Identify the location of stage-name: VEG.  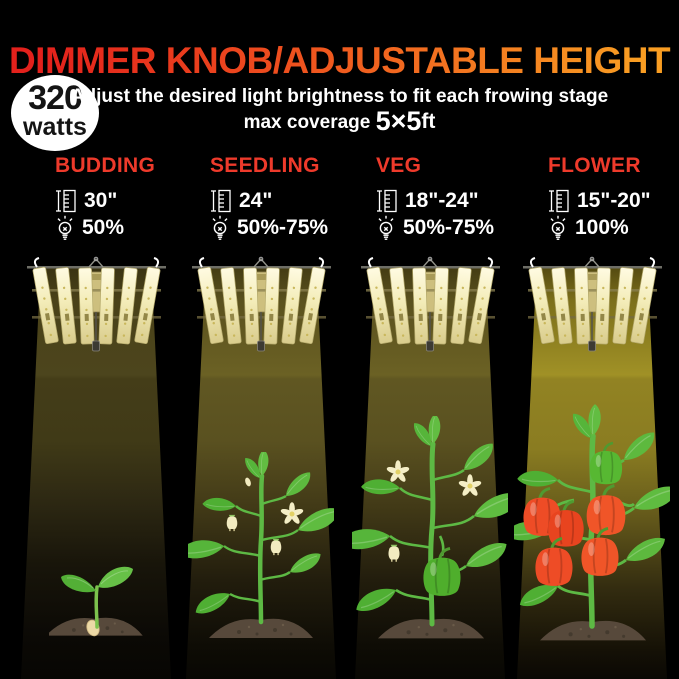
(399, 165).